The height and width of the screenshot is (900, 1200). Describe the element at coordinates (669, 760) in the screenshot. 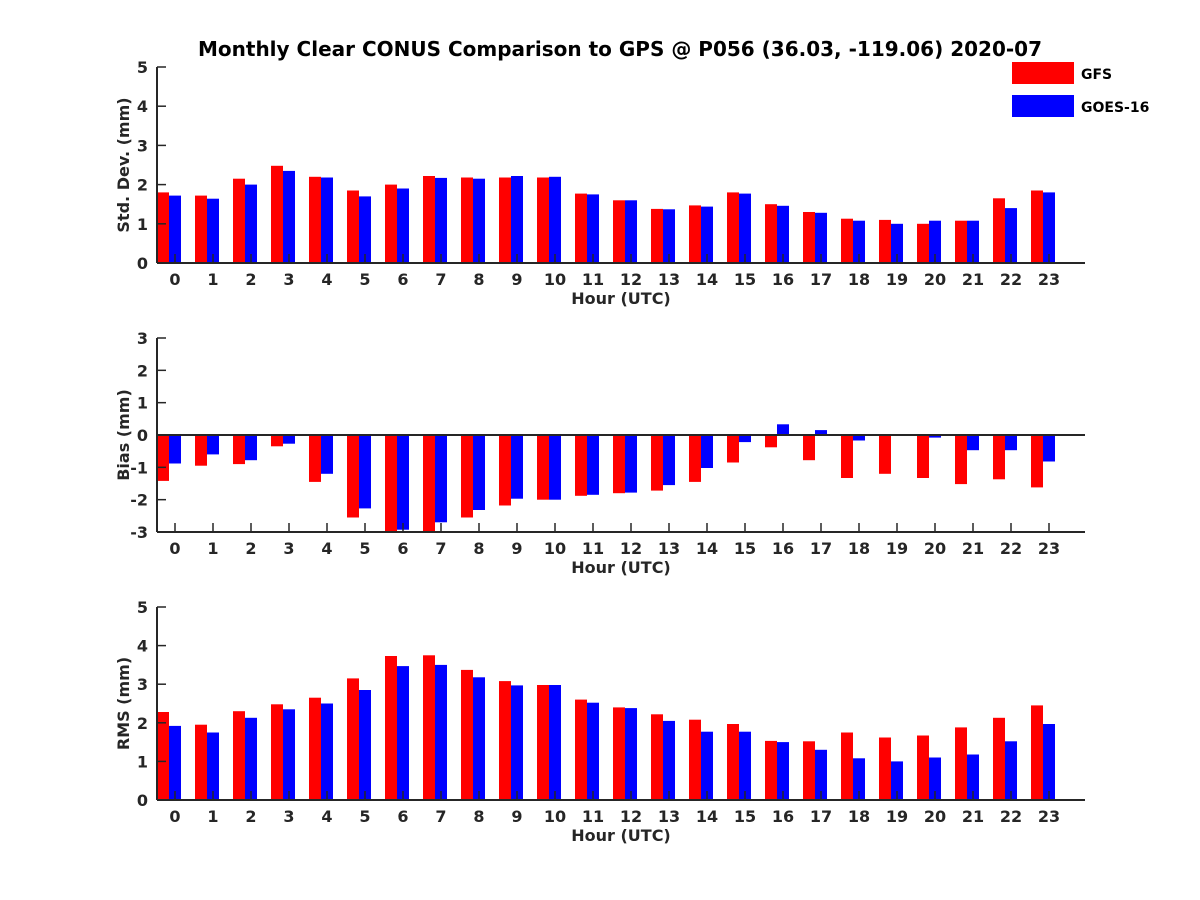

I see `rms-bar-goes16-h13` at that location.